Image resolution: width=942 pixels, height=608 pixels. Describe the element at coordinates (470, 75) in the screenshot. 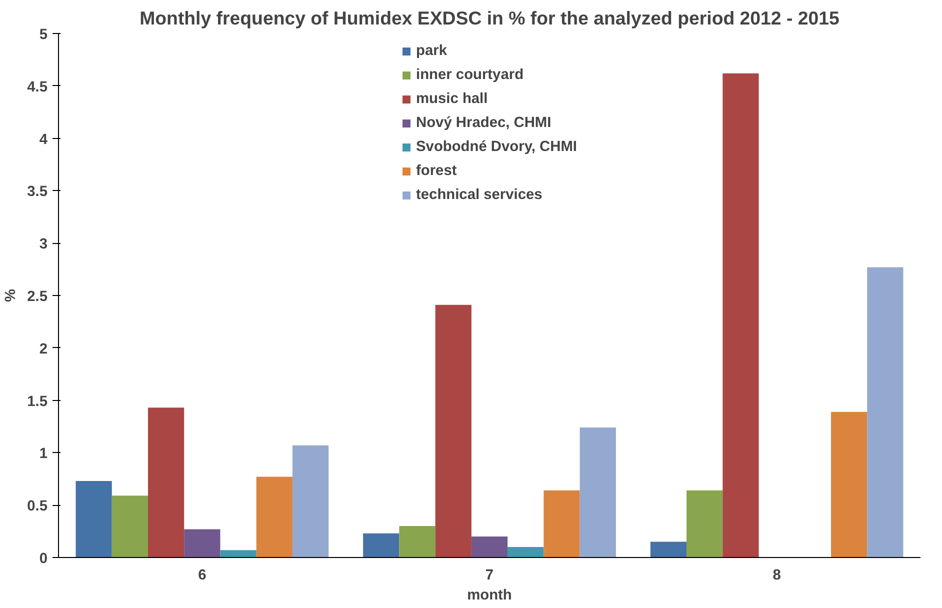

I see `legend-label: inner courtyard` at that location.